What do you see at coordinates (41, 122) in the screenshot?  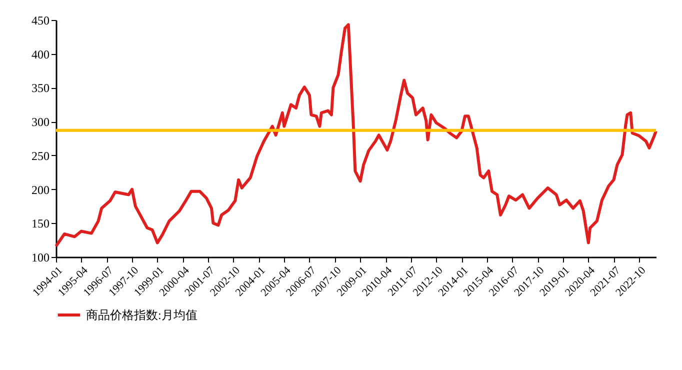 I see `y-tick-label: 300` at bounding box center [41, 122].